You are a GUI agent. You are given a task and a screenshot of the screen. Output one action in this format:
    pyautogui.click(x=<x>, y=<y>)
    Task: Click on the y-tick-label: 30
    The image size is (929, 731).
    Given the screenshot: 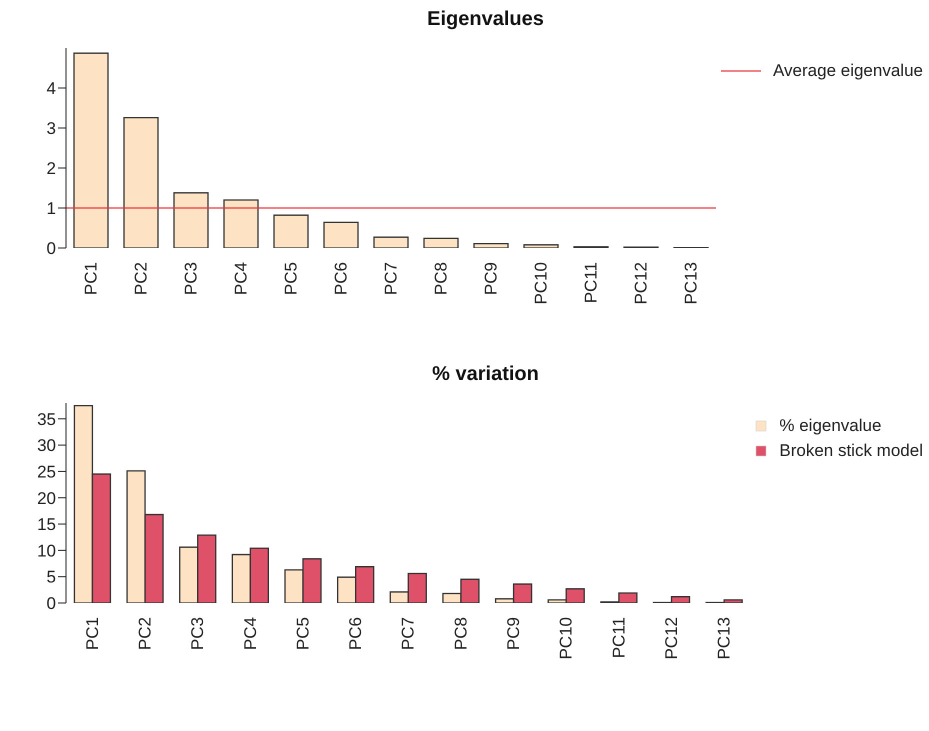 What is the action you would take?
    pyautogui.click(x=46, y=446)
    